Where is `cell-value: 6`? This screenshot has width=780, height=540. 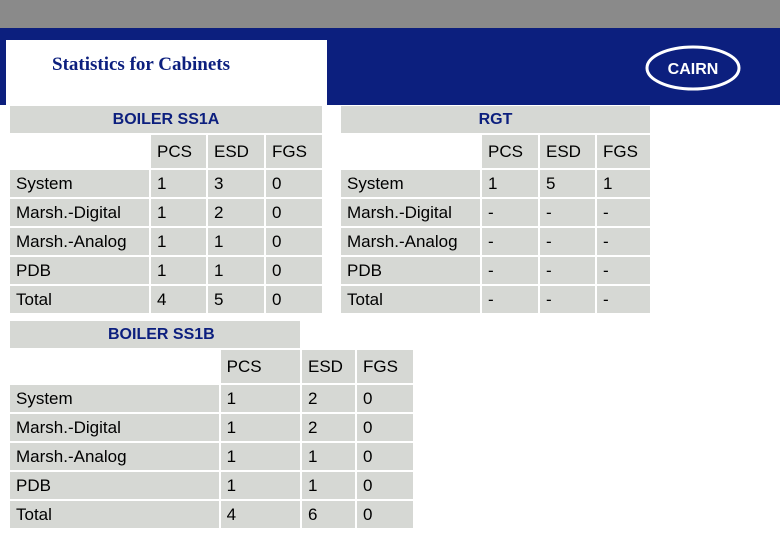 cell-value: 6 is located at coordinates (328, 514).